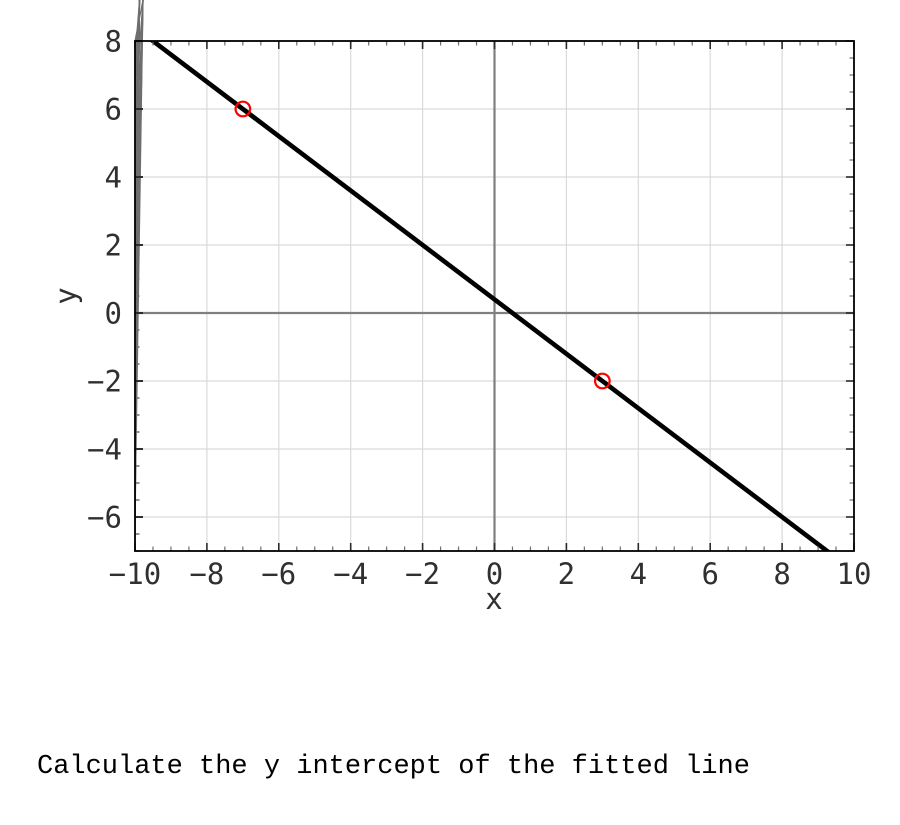 The height and width of the screenshot is (825, 900). What do you see at coordinates (113, 246) in the screenshot?
I see `y-tick-label: 2` at bounding box center [113, 246].